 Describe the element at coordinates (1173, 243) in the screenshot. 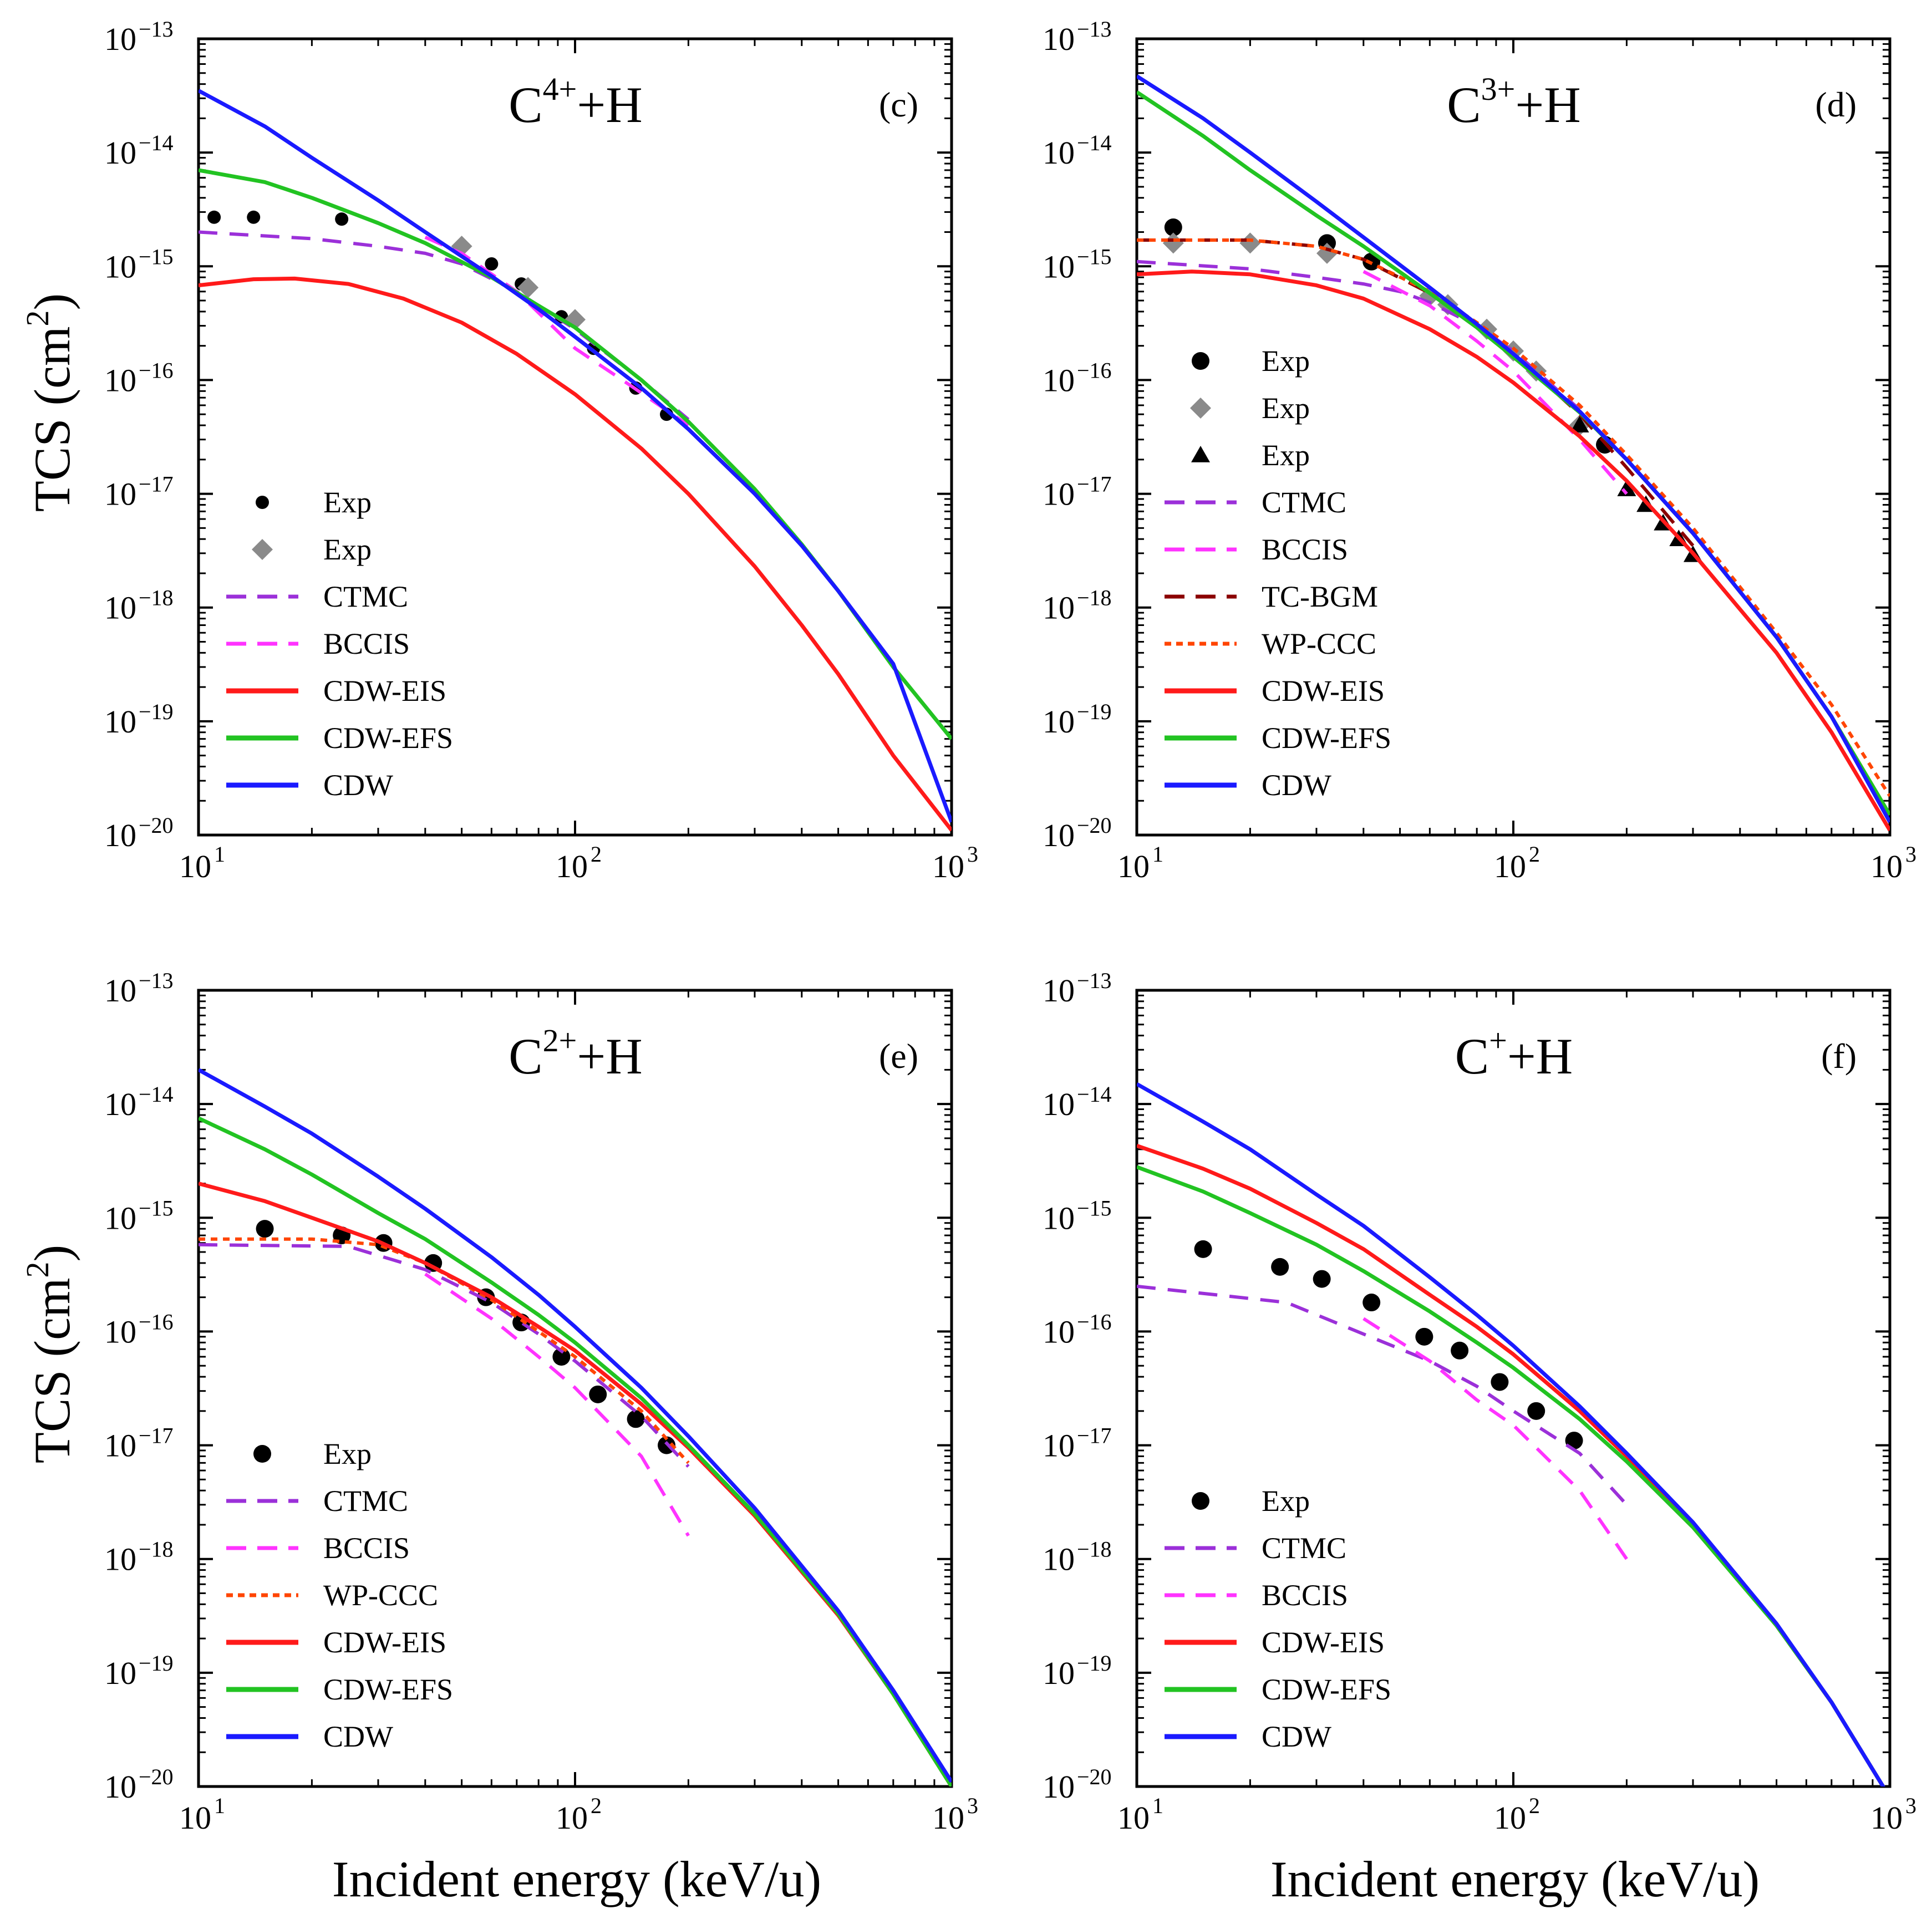

I see `series-exp2-point` at that location.